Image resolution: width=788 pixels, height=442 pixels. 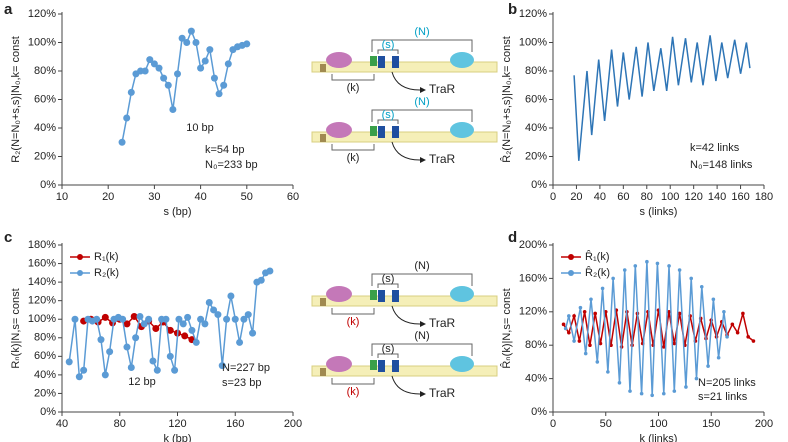 What do you see at coordinates (659, 212) in the screenshot?
I see `x-axis-label: s (links)` at bounding box center [659, 212].